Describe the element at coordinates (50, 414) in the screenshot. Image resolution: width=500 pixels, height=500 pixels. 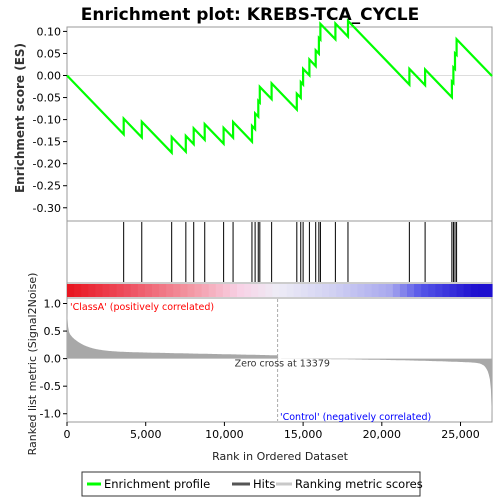
I see `metric-y-tick-label: -1.0` at that location.